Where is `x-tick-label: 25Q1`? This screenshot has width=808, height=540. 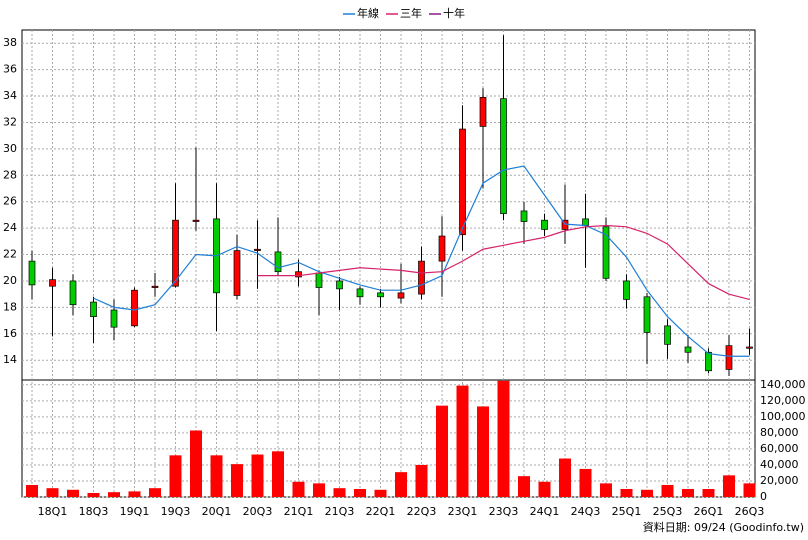
x-tick-label: 25Q1 is located at coordinates (627, 511).